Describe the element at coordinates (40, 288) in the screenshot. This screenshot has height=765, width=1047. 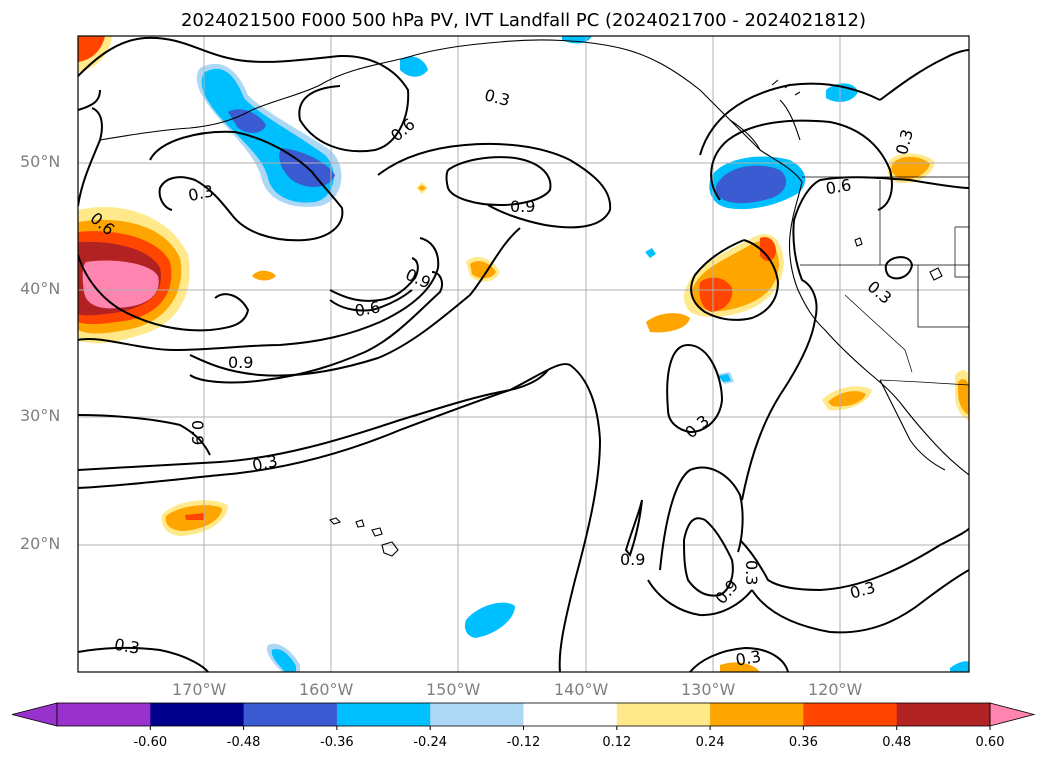
I see `lat-label: 40°N` at that location.